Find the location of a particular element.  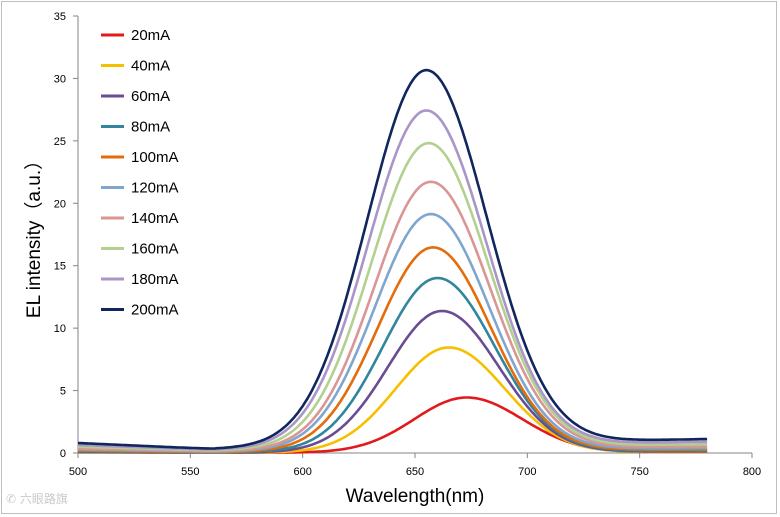

legend-label-140mA: 140mA is located at coordinates (155, 218).